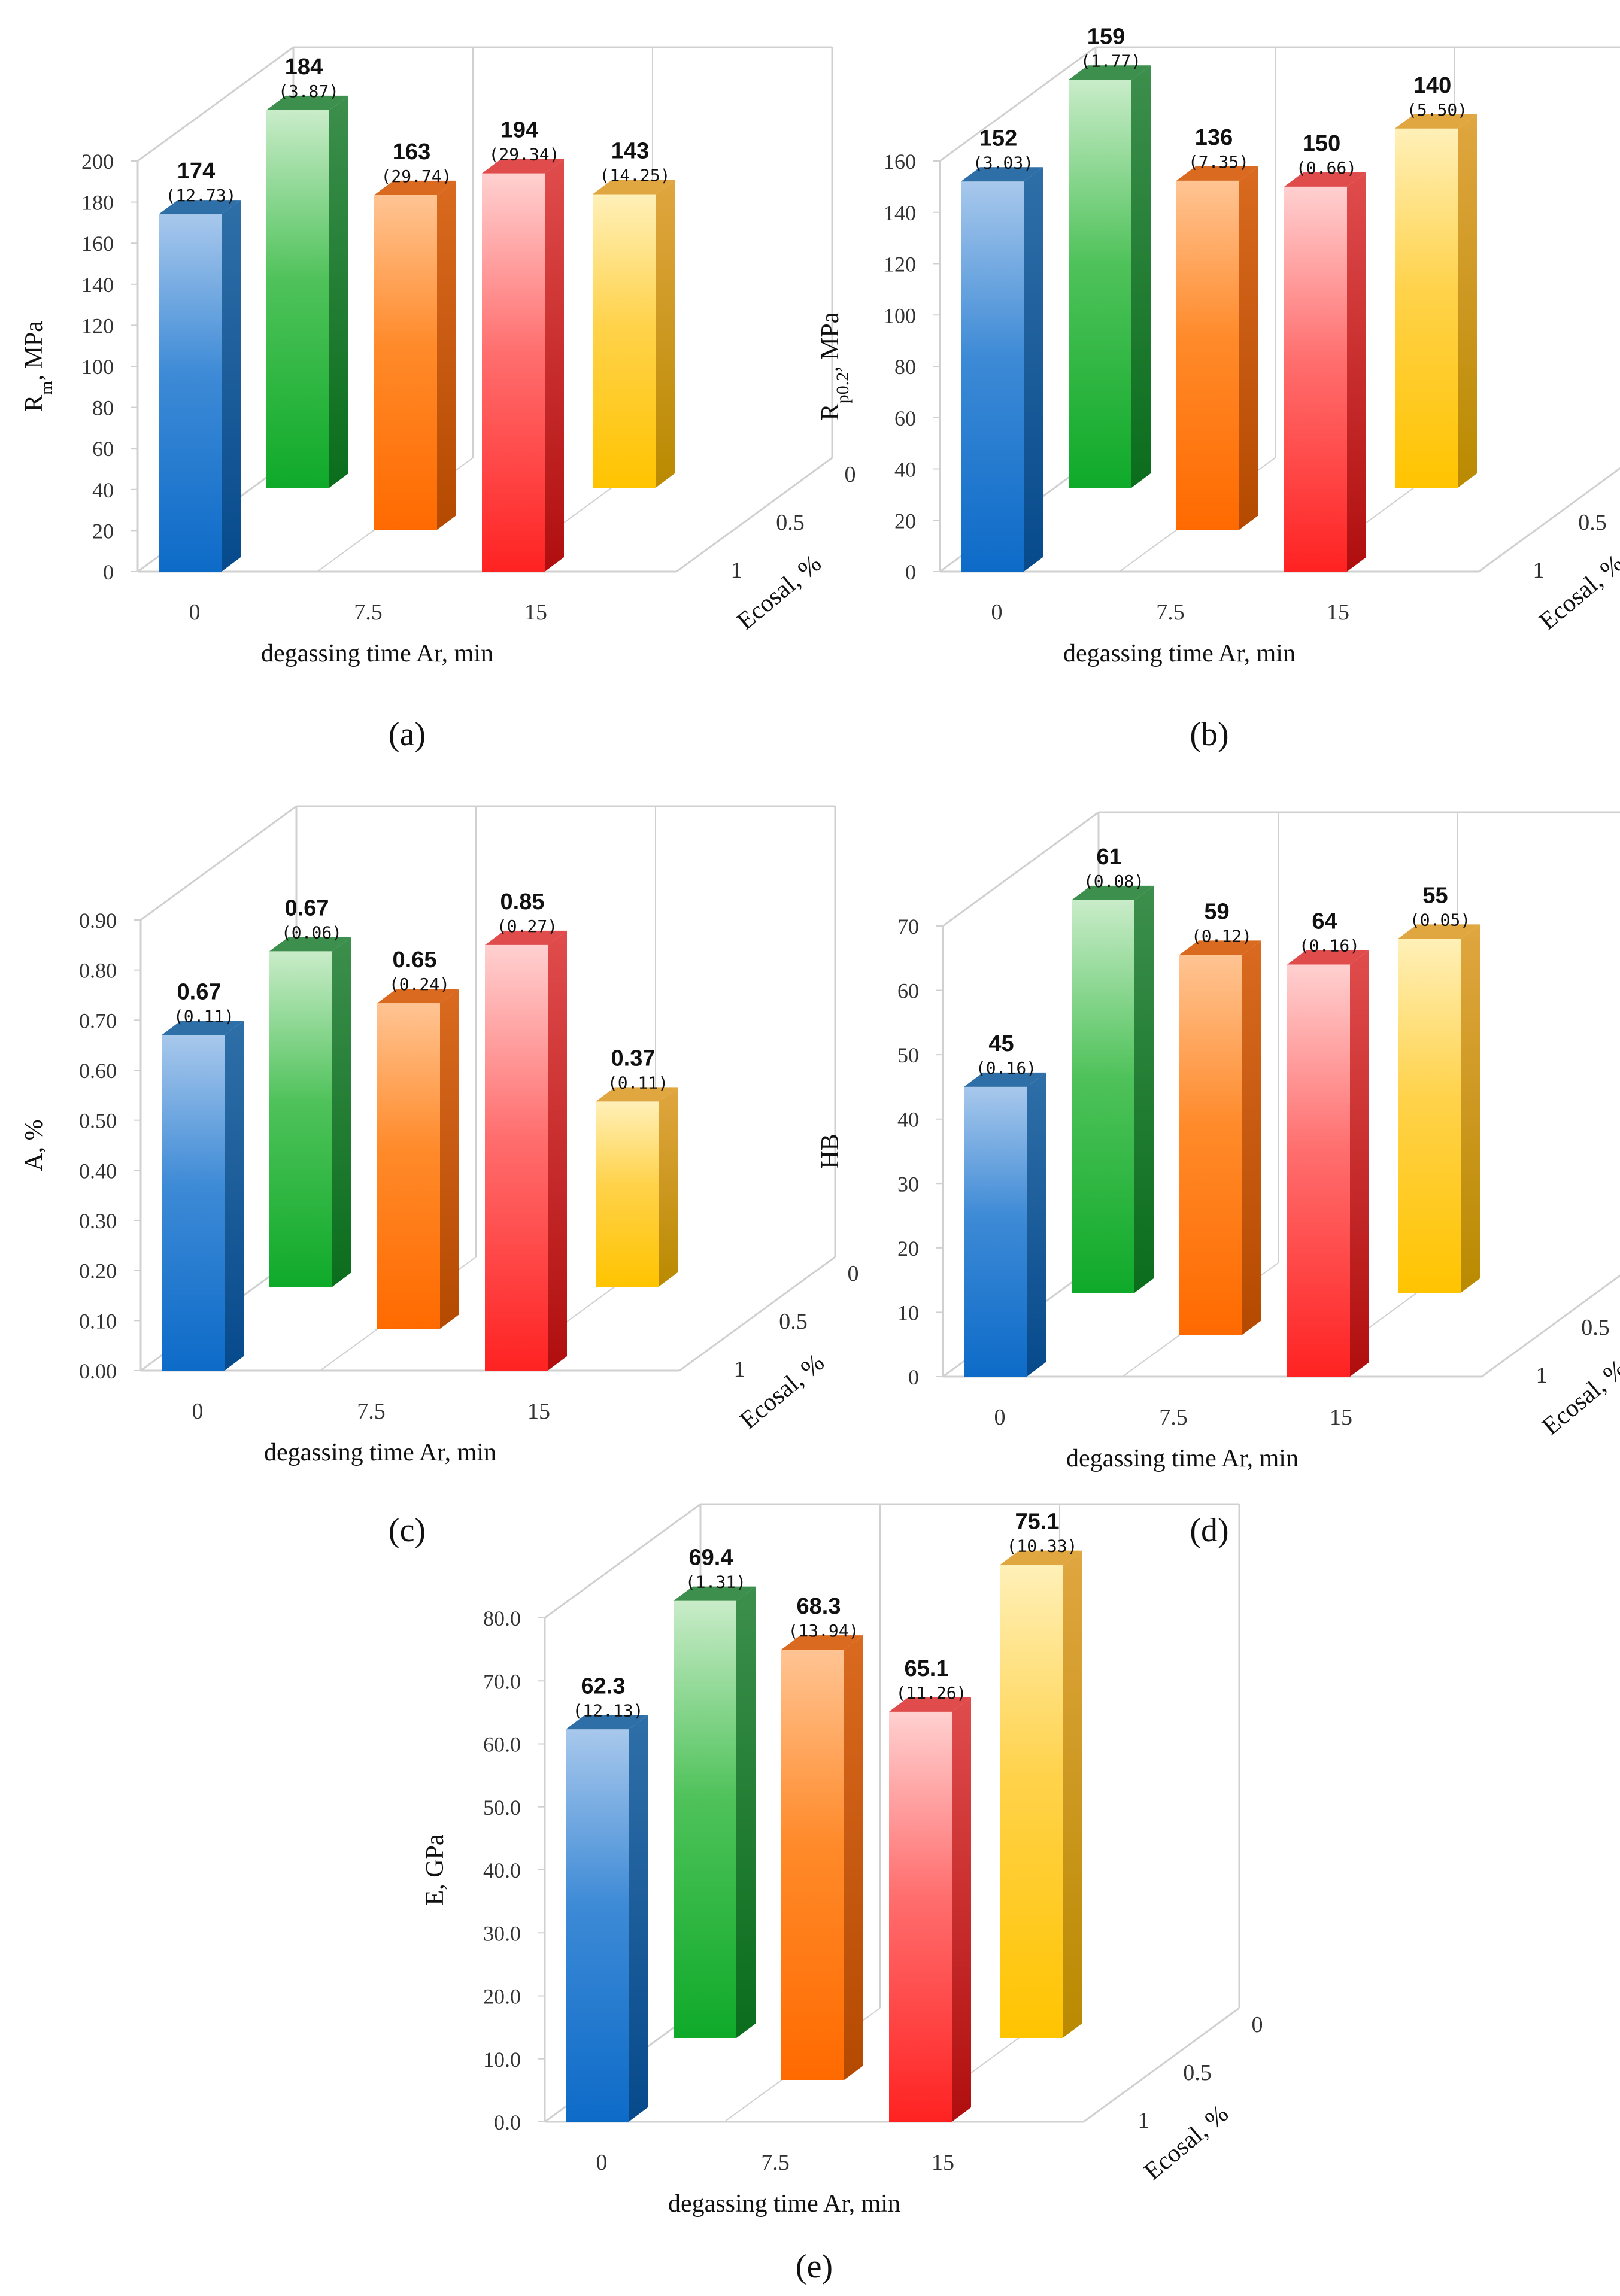 Image resolution: width=1620 pixels, height=2296 pixels. I want to click on bar-green: 159(1.77), so click(1110, 256).